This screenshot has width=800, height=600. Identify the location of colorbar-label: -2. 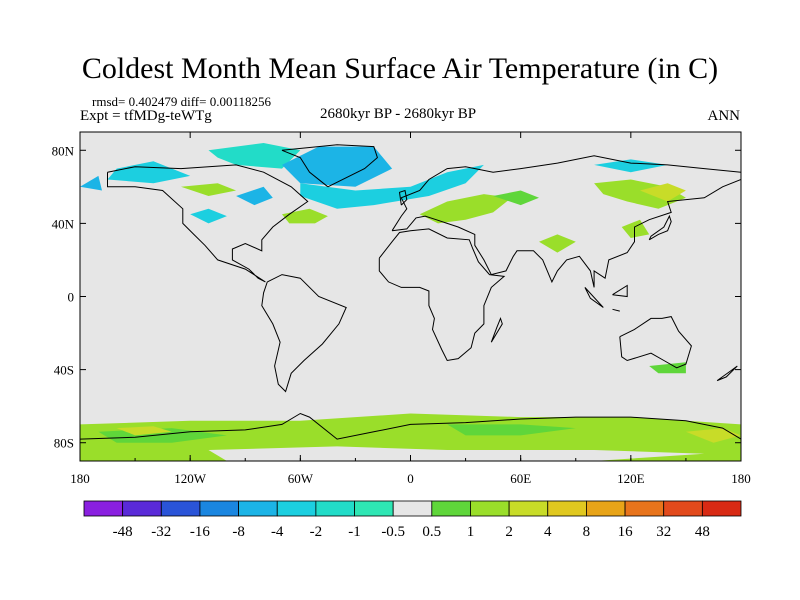
(316, 532).